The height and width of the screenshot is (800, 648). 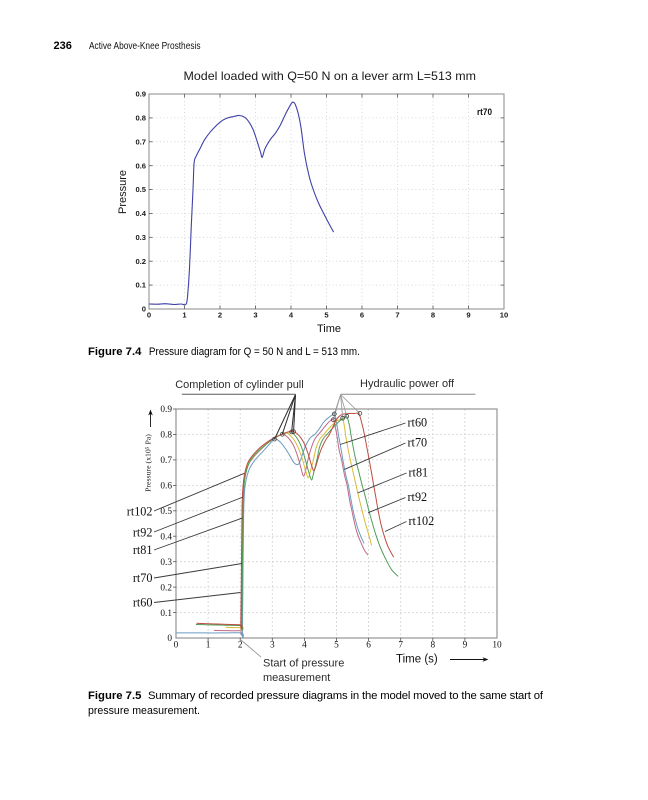 What do you see at coordinates (145, 46) in the screenshot?
I see `svg-text: Active Above-Knee Prosthesis` at bounding box center [145, 46].